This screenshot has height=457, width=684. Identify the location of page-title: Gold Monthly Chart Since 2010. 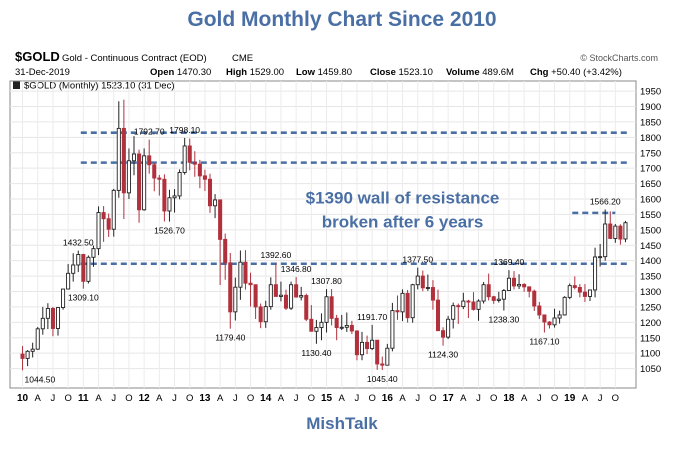
(342, 19).